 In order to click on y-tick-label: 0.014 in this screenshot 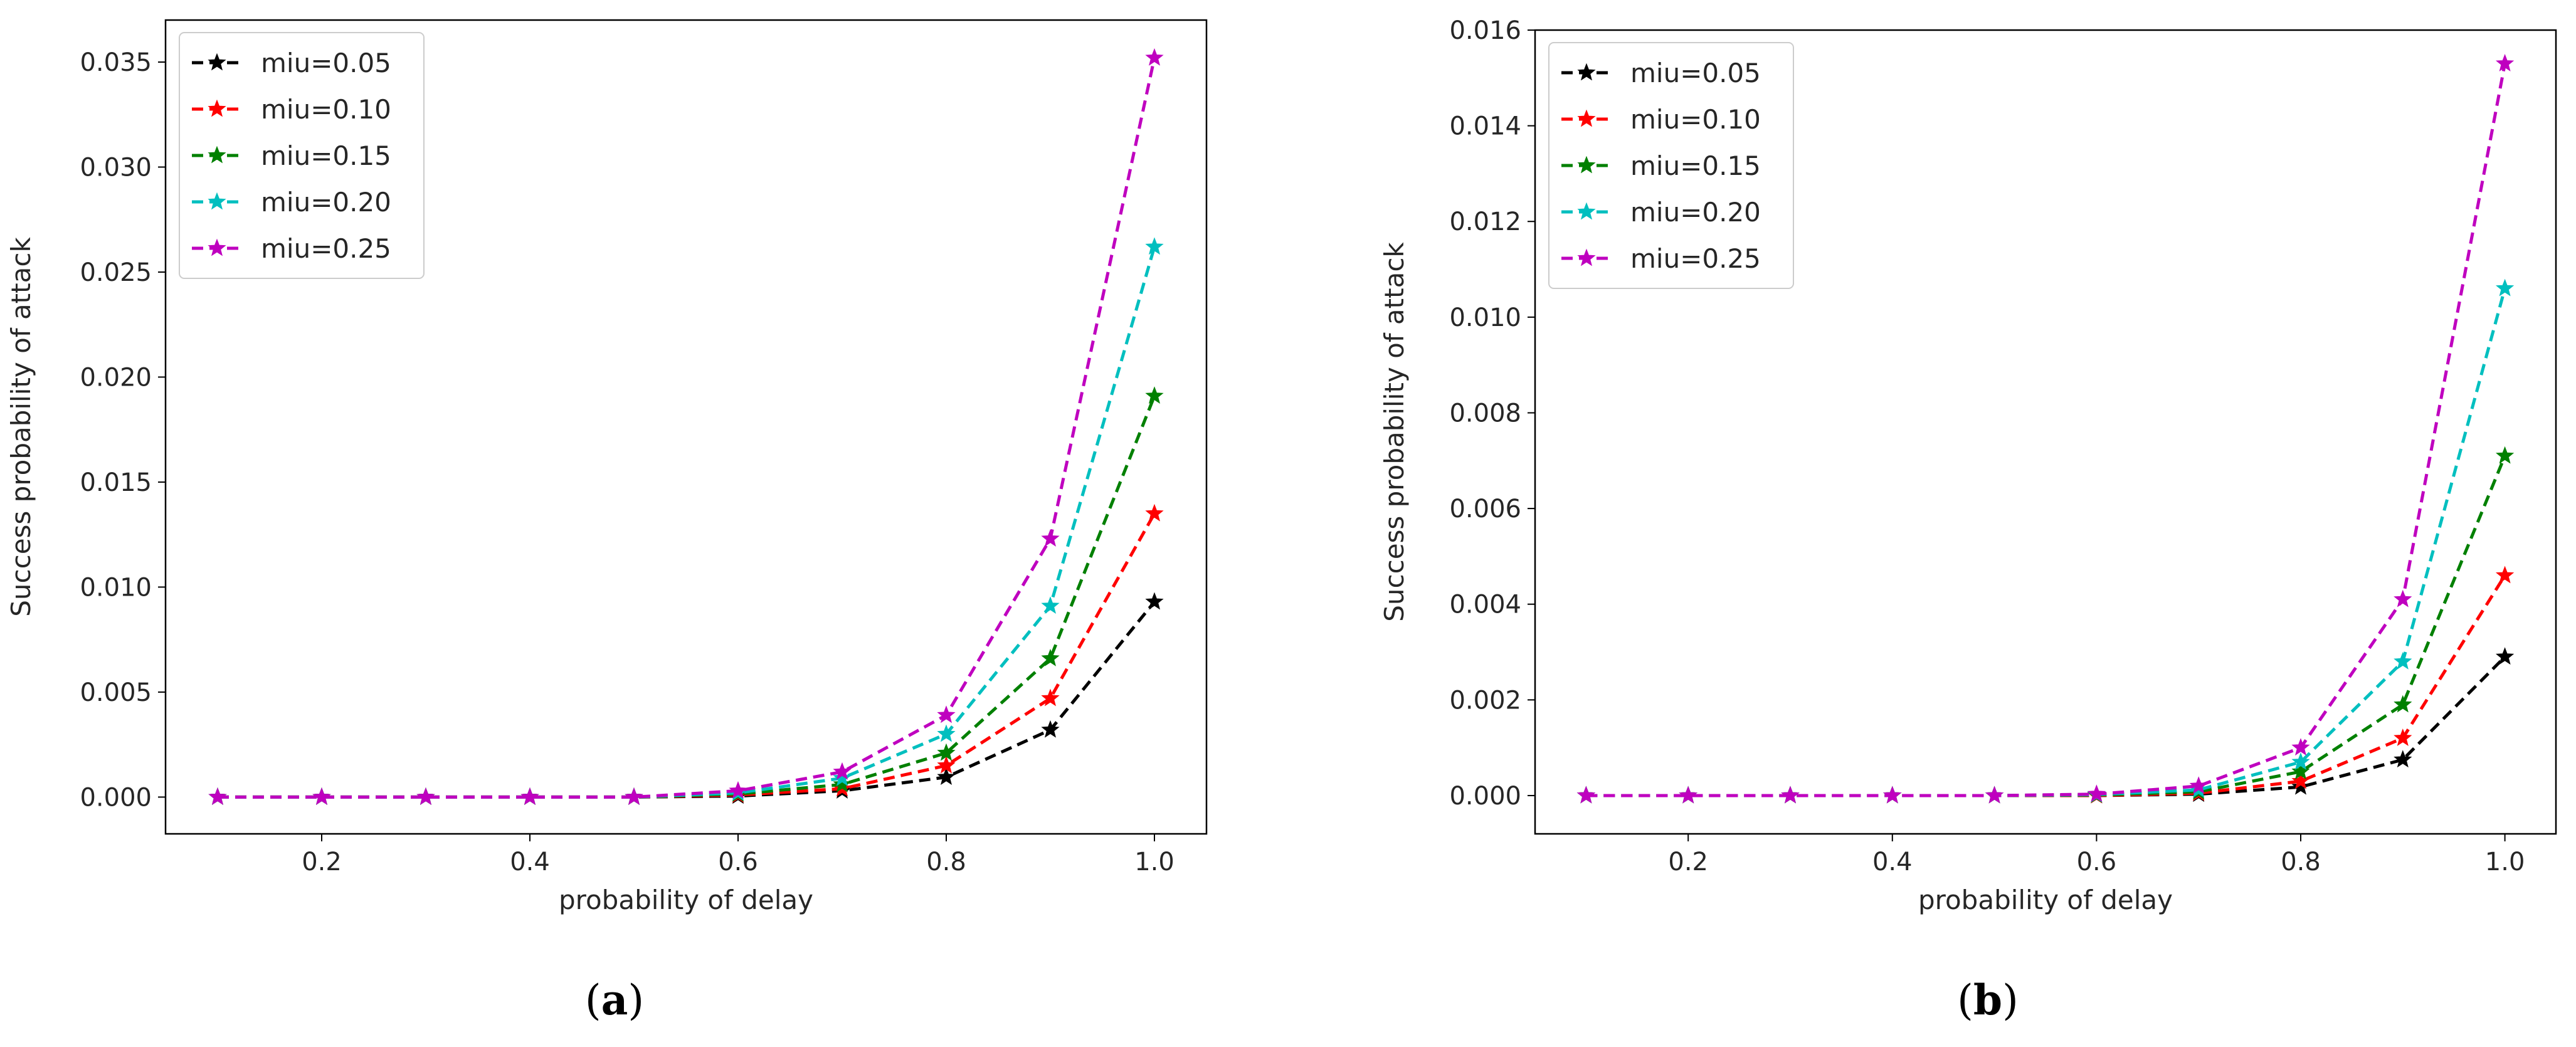, I will do `click(1485, 126)`.